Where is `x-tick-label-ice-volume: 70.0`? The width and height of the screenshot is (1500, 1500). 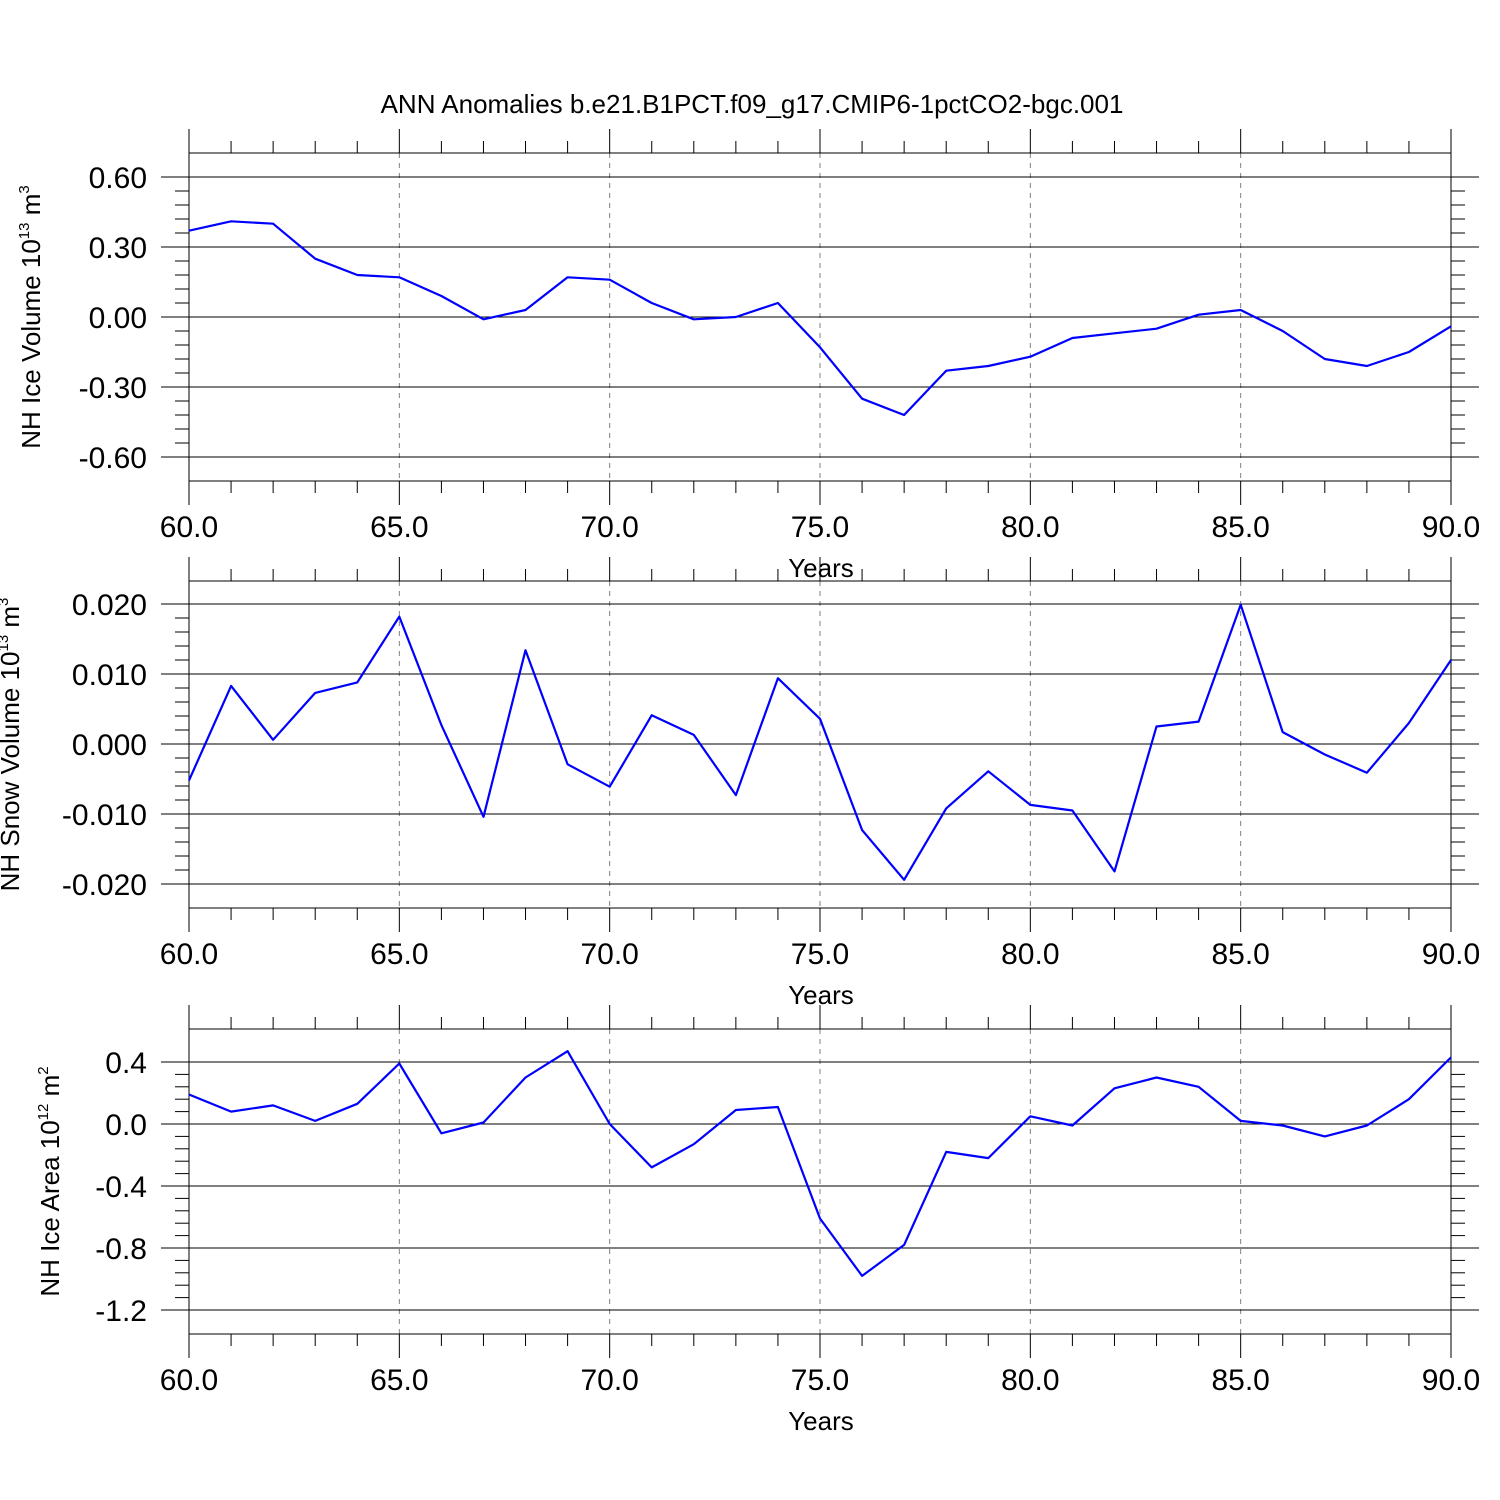
x-tick-label-ice-volume: 70.0 is located at coordinates (609, 527).